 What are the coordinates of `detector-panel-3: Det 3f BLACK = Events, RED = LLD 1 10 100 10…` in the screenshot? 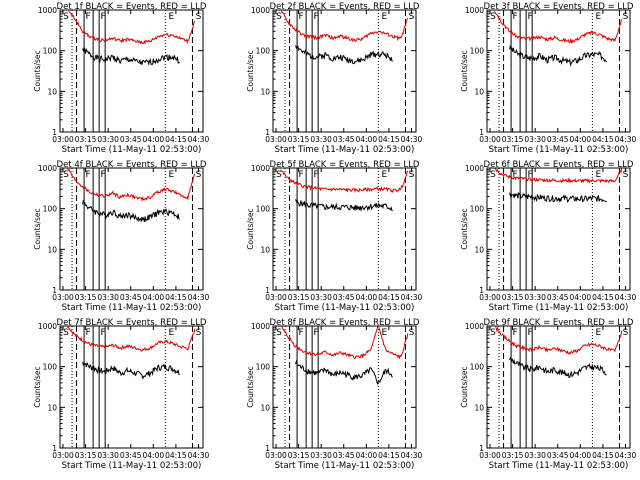 It's located at (548, 78).